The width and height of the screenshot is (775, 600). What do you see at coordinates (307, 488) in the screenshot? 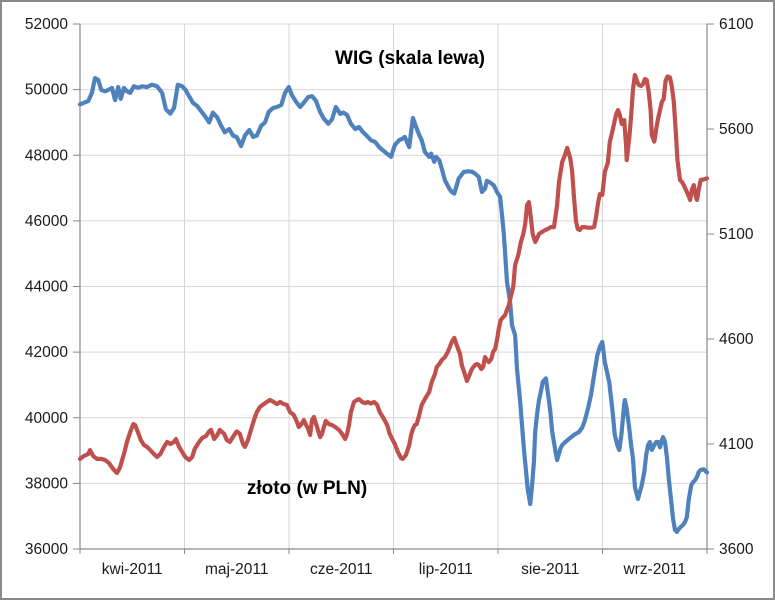
I see `series-label-gold: złoto (w PLN)` at bounding box center [307, 488].